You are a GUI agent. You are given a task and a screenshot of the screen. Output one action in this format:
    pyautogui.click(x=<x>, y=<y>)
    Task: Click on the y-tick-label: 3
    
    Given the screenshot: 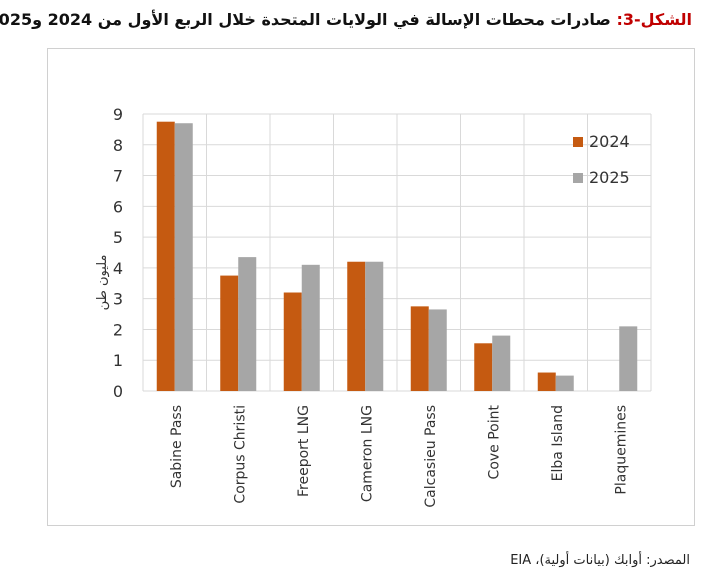 What is the action you would take?
    pyautogui.click(x=118, y=299)
    